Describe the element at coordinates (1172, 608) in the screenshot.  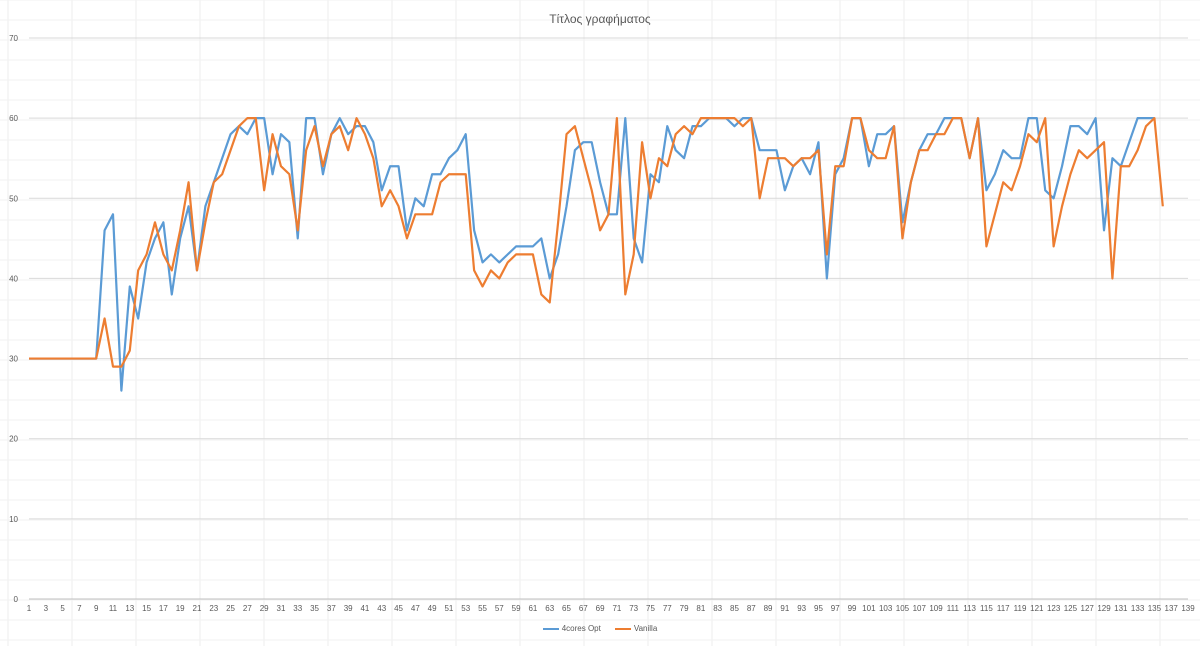
I see `x-tick-label: 137` at that location.